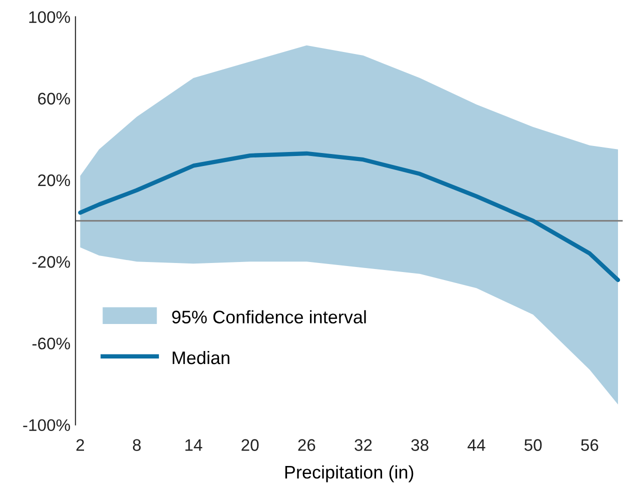 The image size is (629, 494). What do you see at coordinates (349, 473) in the screenshot?
I see `x-axis-title: Precipitation (in)` at bounding box center [349, 473].